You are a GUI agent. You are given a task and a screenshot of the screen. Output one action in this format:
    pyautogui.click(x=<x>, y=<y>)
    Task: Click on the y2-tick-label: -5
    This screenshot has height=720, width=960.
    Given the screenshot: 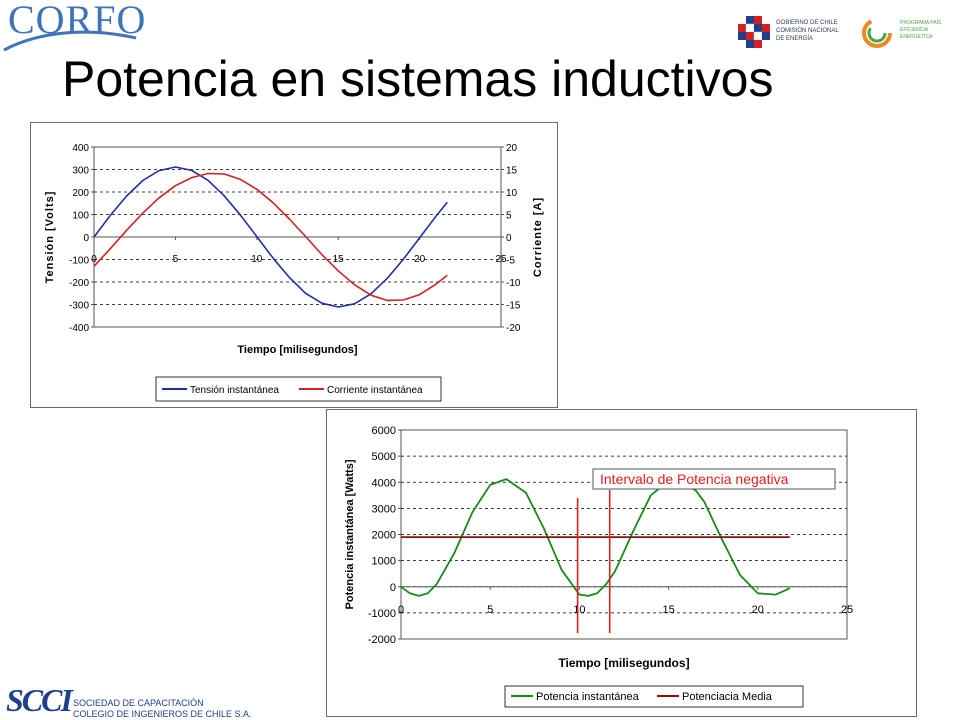 What is the action you would take?
    pyautogui.click(x=510, y=261)
    